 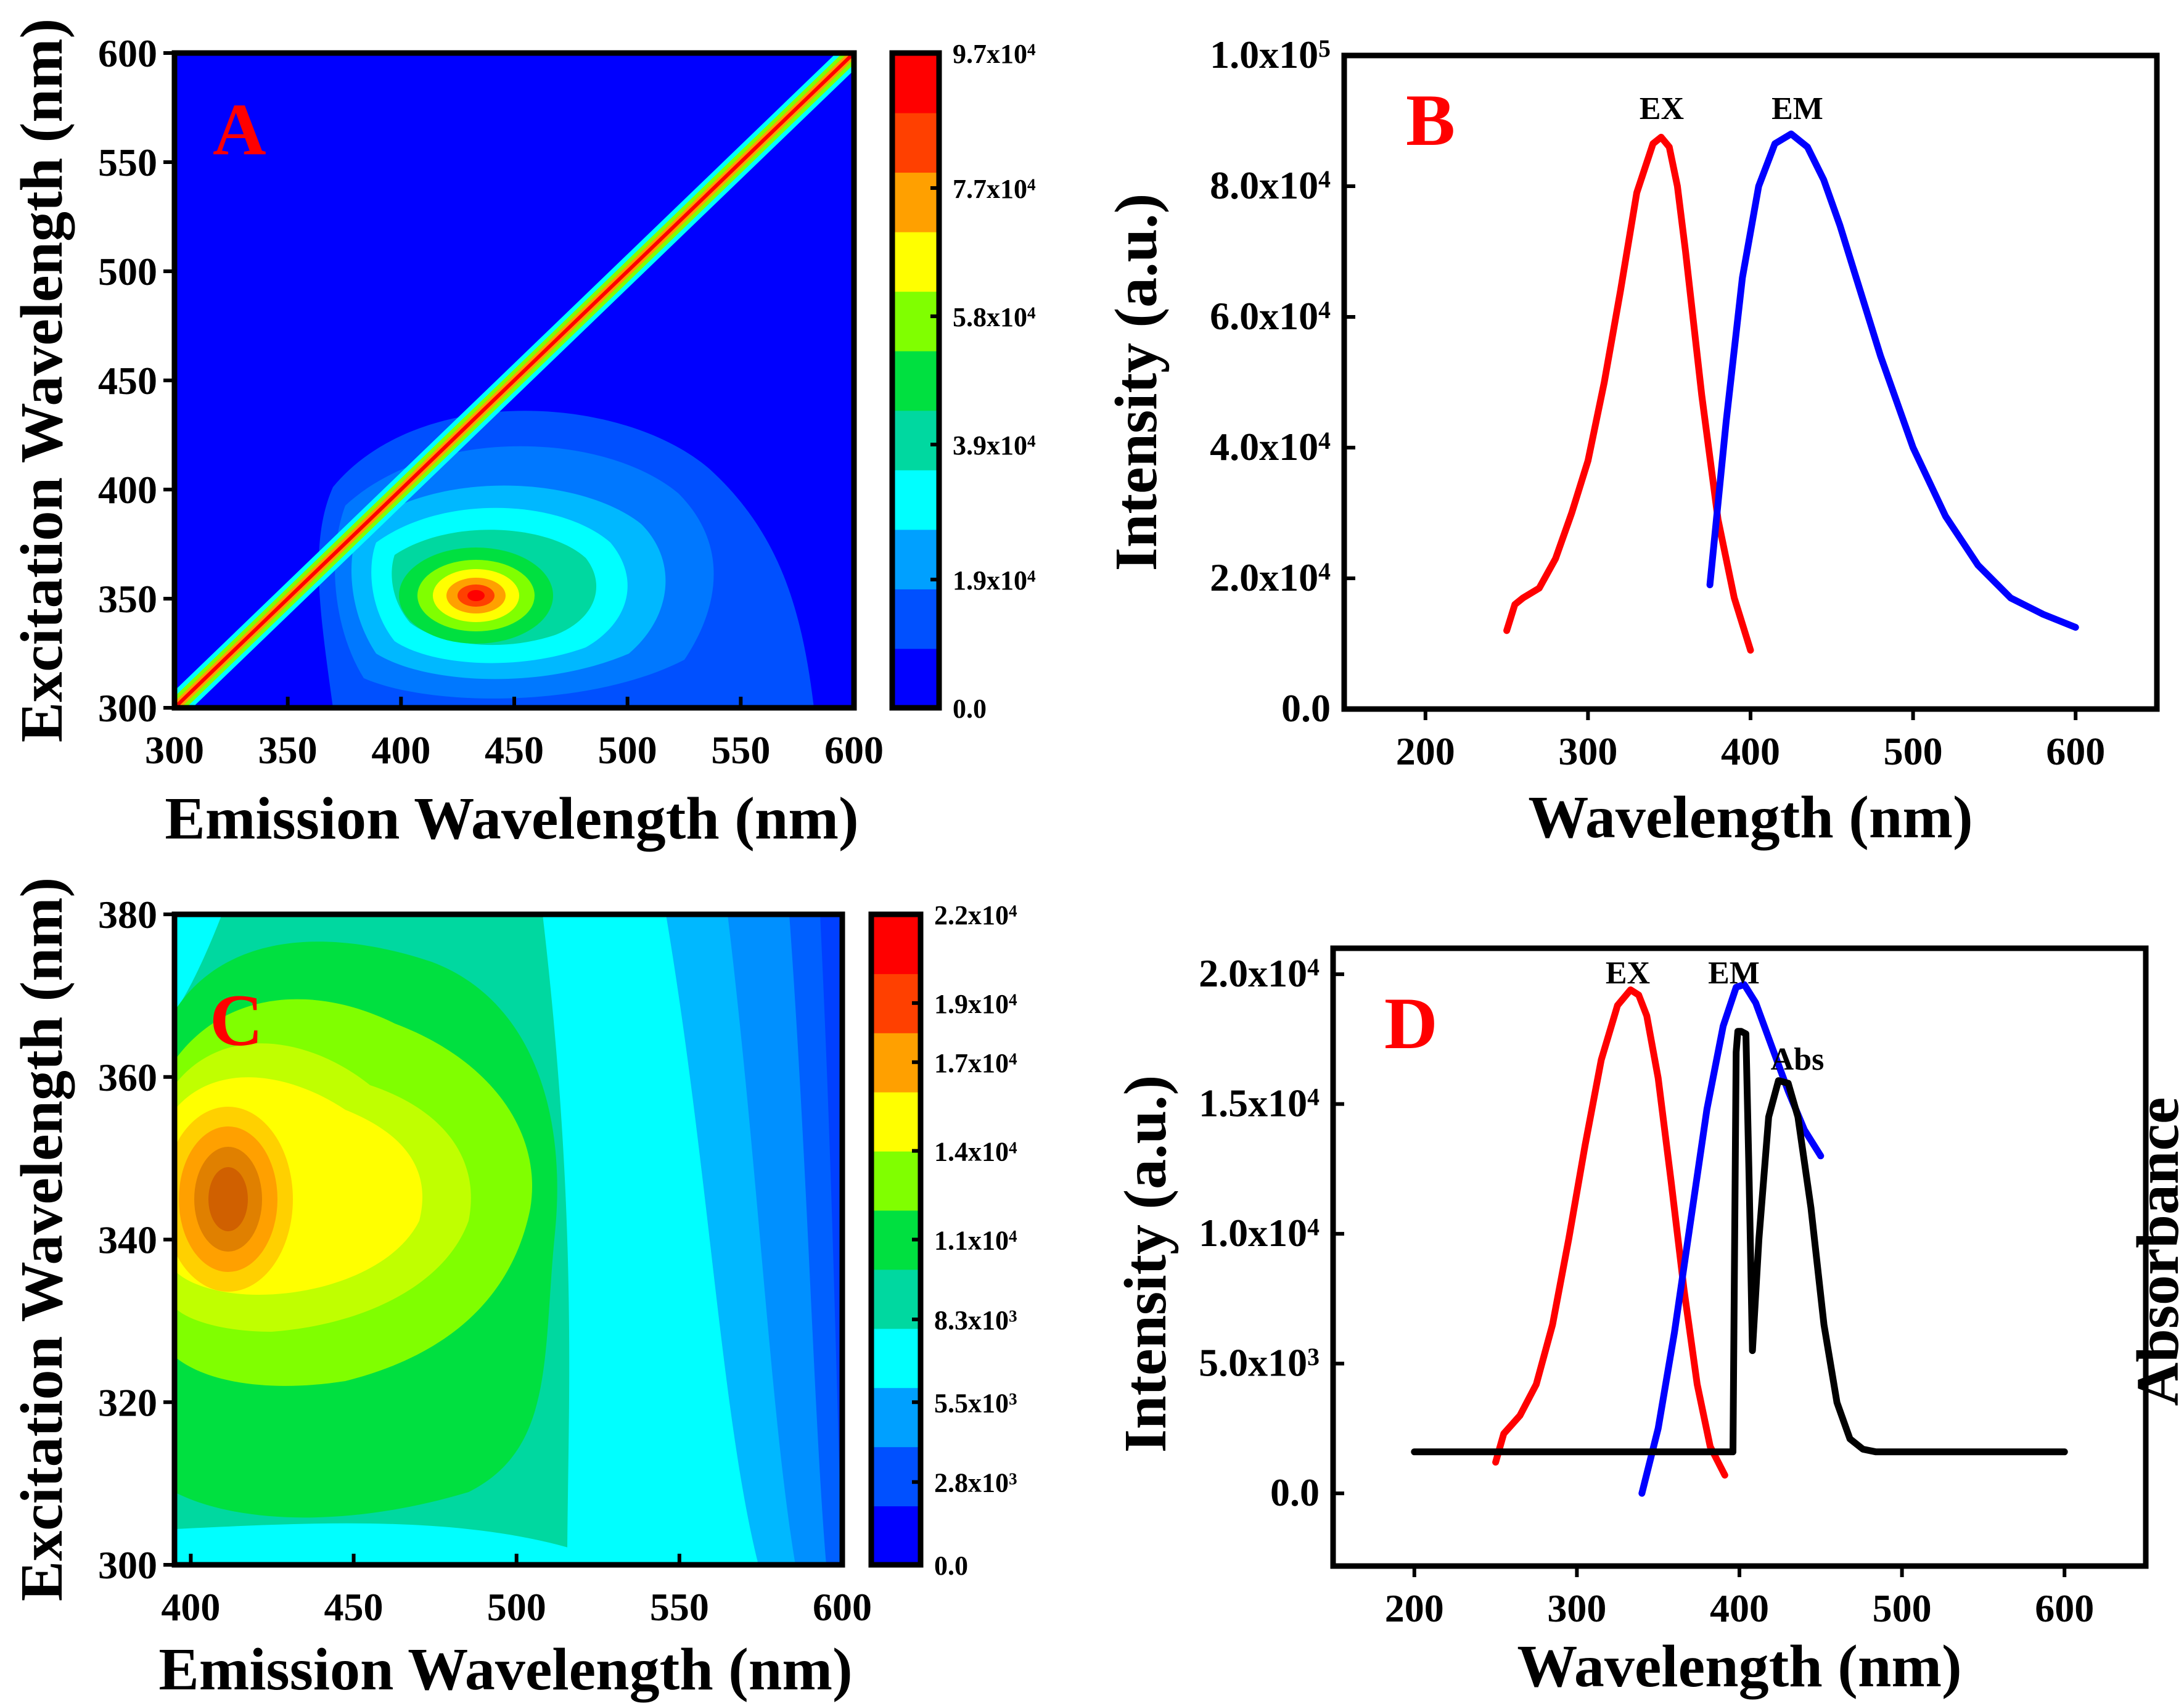 I want to click on panel-a-heatmap, so click(x=514, y=380).